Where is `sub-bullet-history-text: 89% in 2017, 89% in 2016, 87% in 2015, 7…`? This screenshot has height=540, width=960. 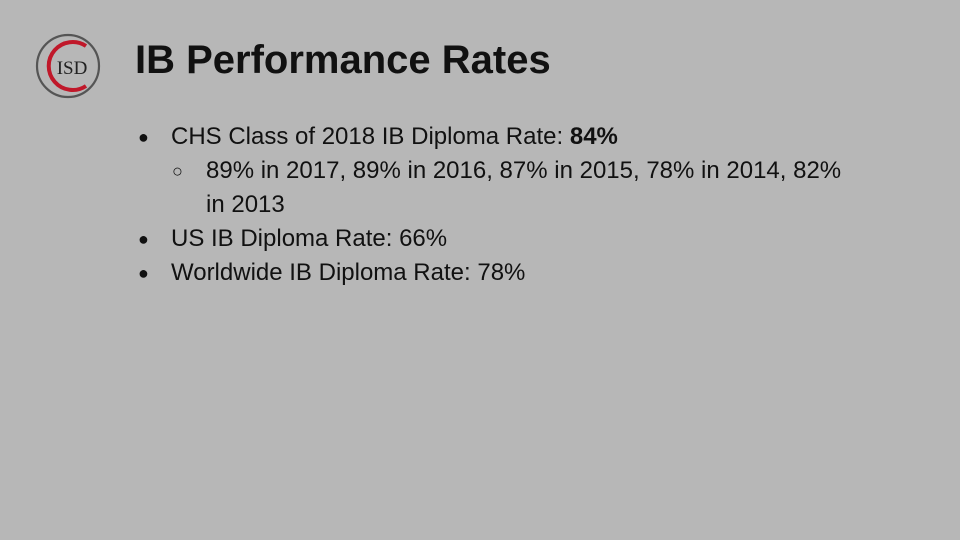
sub-bullet-history-text: 89% in 2017, 89% in 2016, 87% in 2015, 7… is located at coordinates (524, 187).